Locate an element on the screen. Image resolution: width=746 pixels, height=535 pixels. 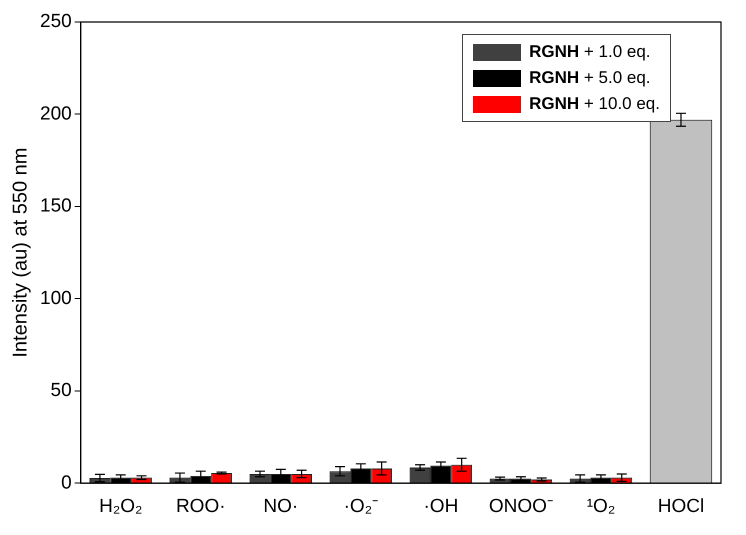
x-tick-label: ·O₂⁻ is located at coordinates (361, 506).